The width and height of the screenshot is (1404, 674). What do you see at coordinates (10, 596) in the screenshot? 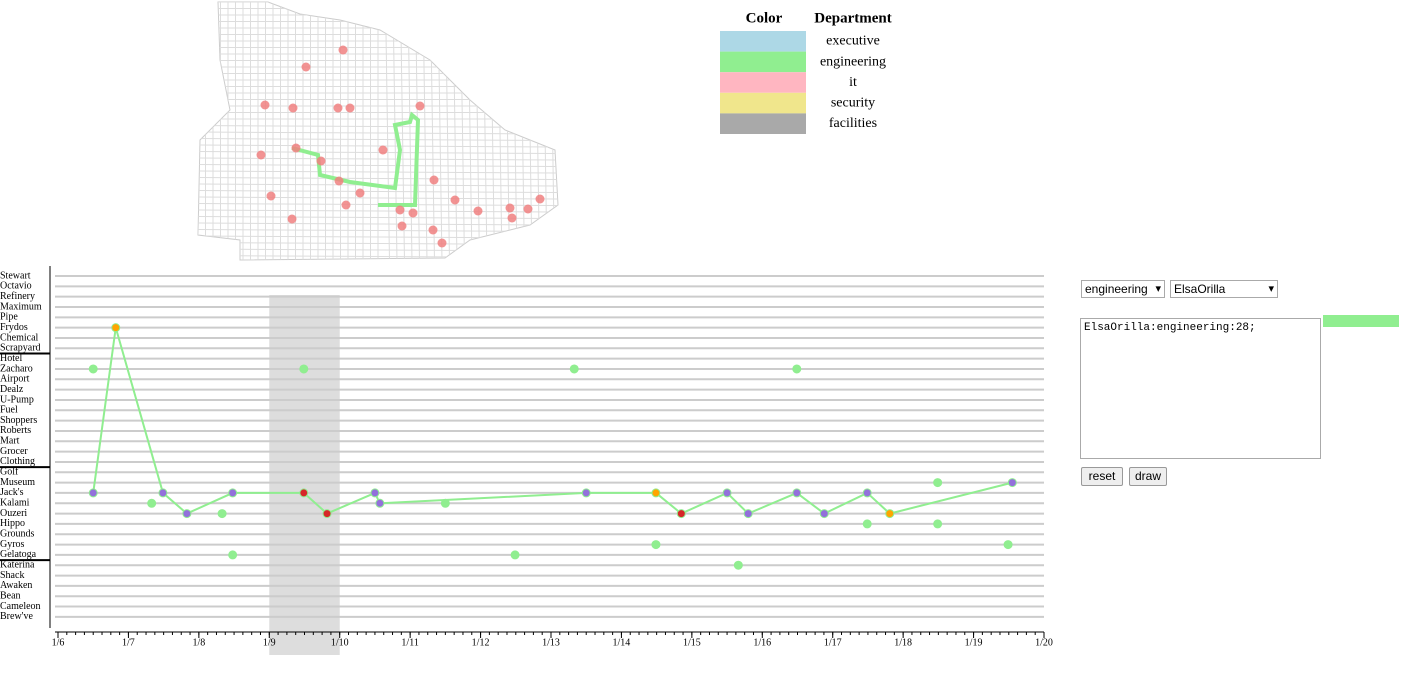
I see `row-label: Bean` at bounding box center [10, 596].